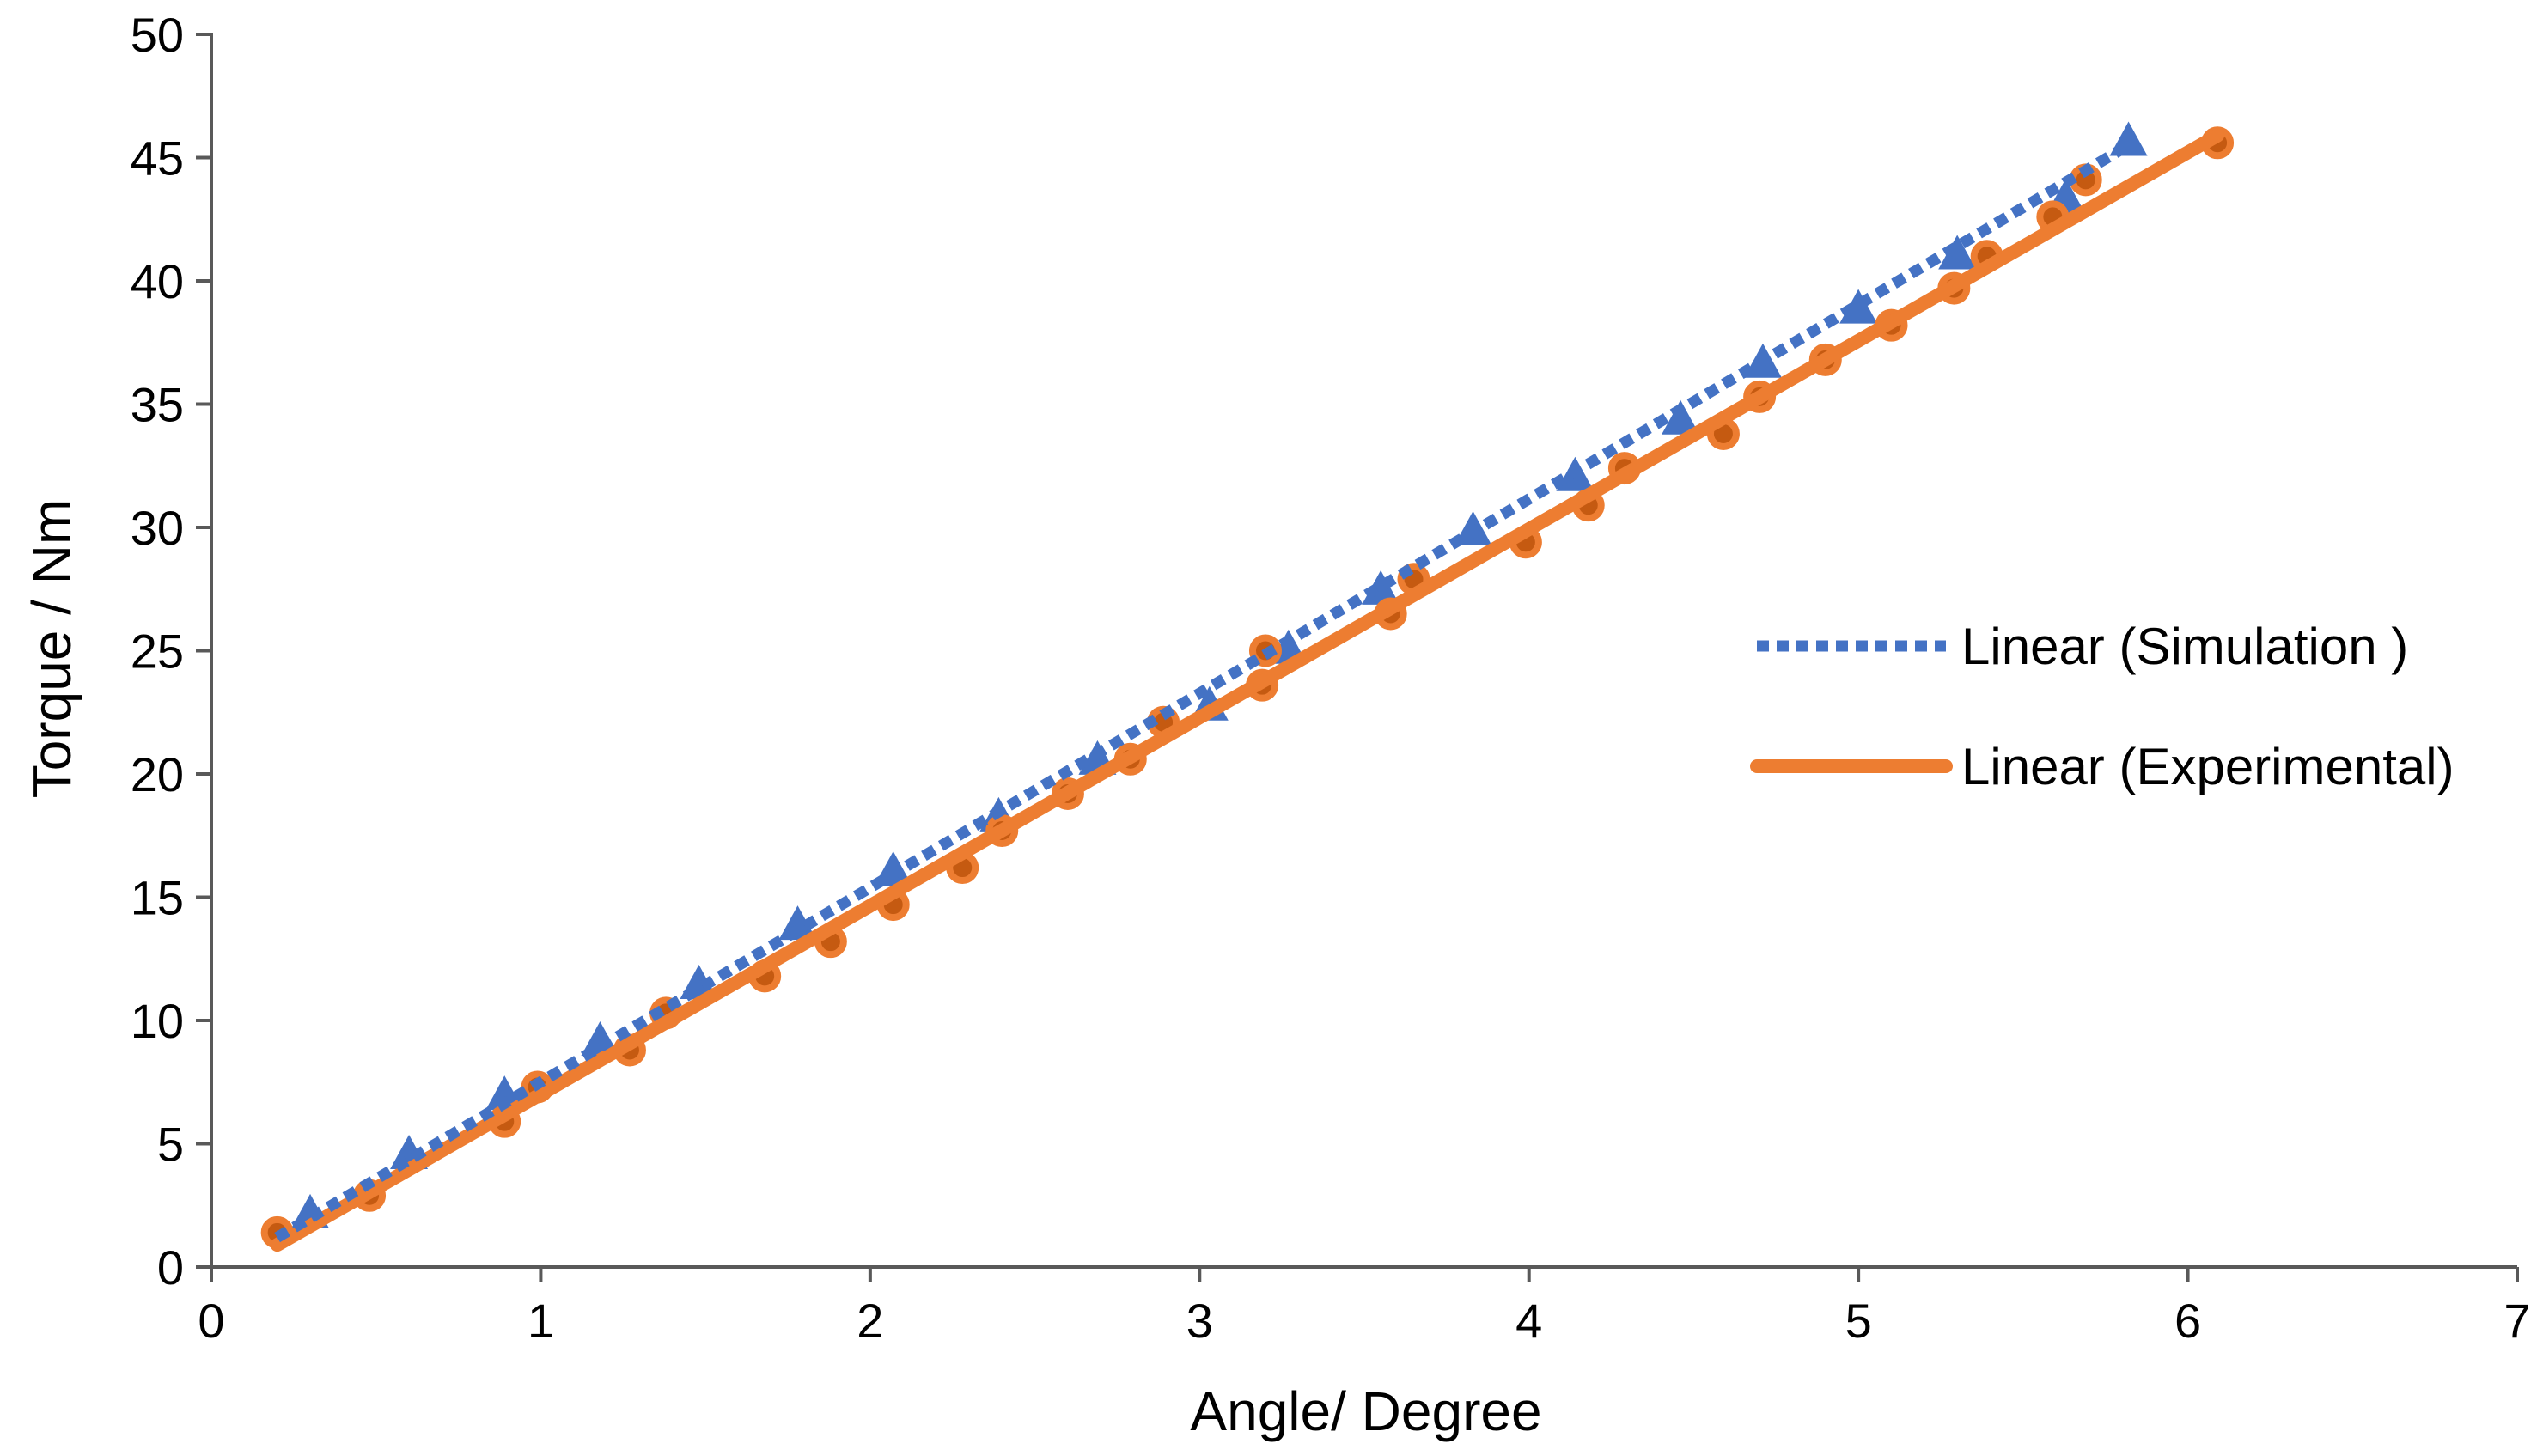 Image resolution: width=2543 pixels, height=1456 pixels. Describe the element at coordinates (2184, 646) in the screenshot. I see `legend-label-sim-trend: Linear (Simulation )` at that location.